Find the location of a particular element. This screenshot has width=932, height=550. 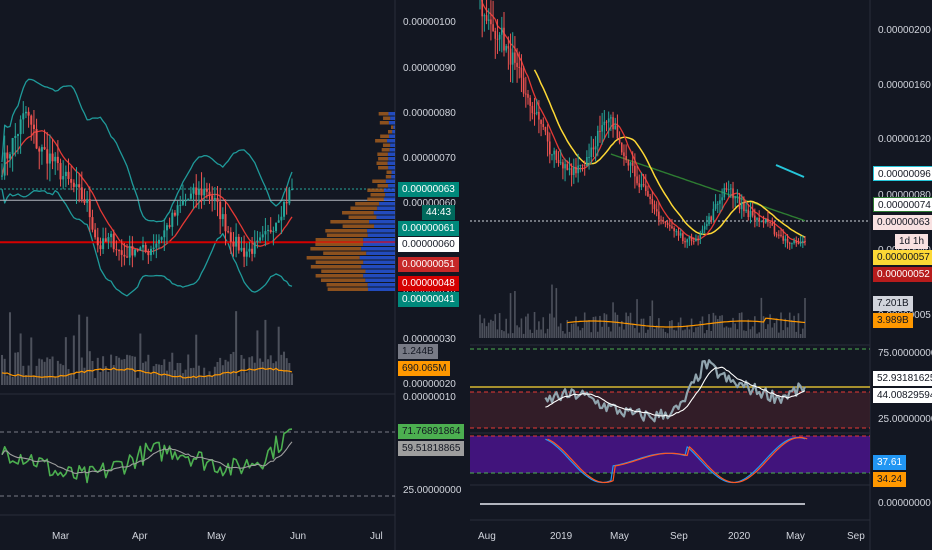

price-axis-label: 0.00000020 is located at coordinates (429, 384).